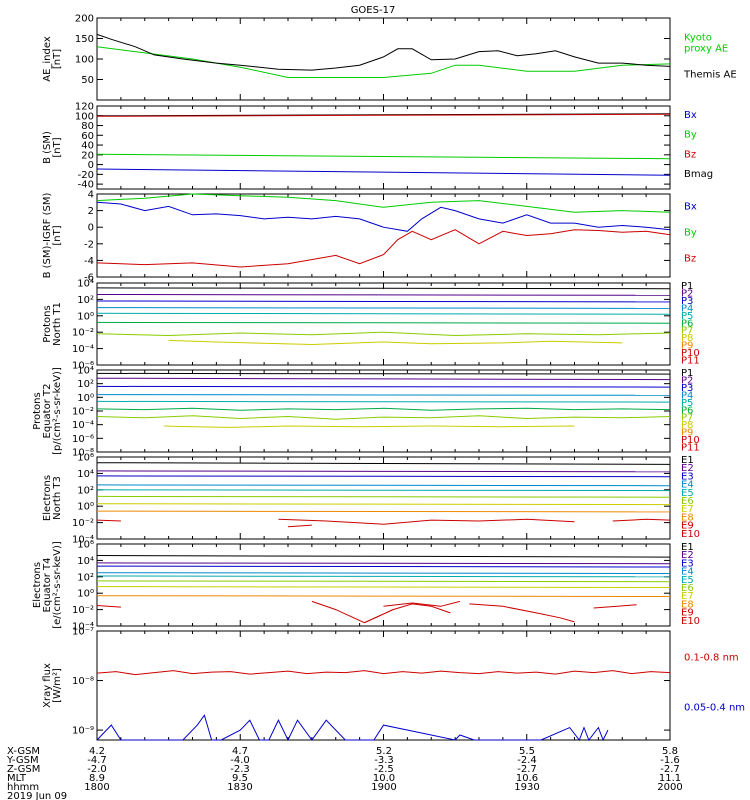 The width and height of the screenshot is (750, 800). I want to click on y-axis-label: North T1, so click(57, 324).